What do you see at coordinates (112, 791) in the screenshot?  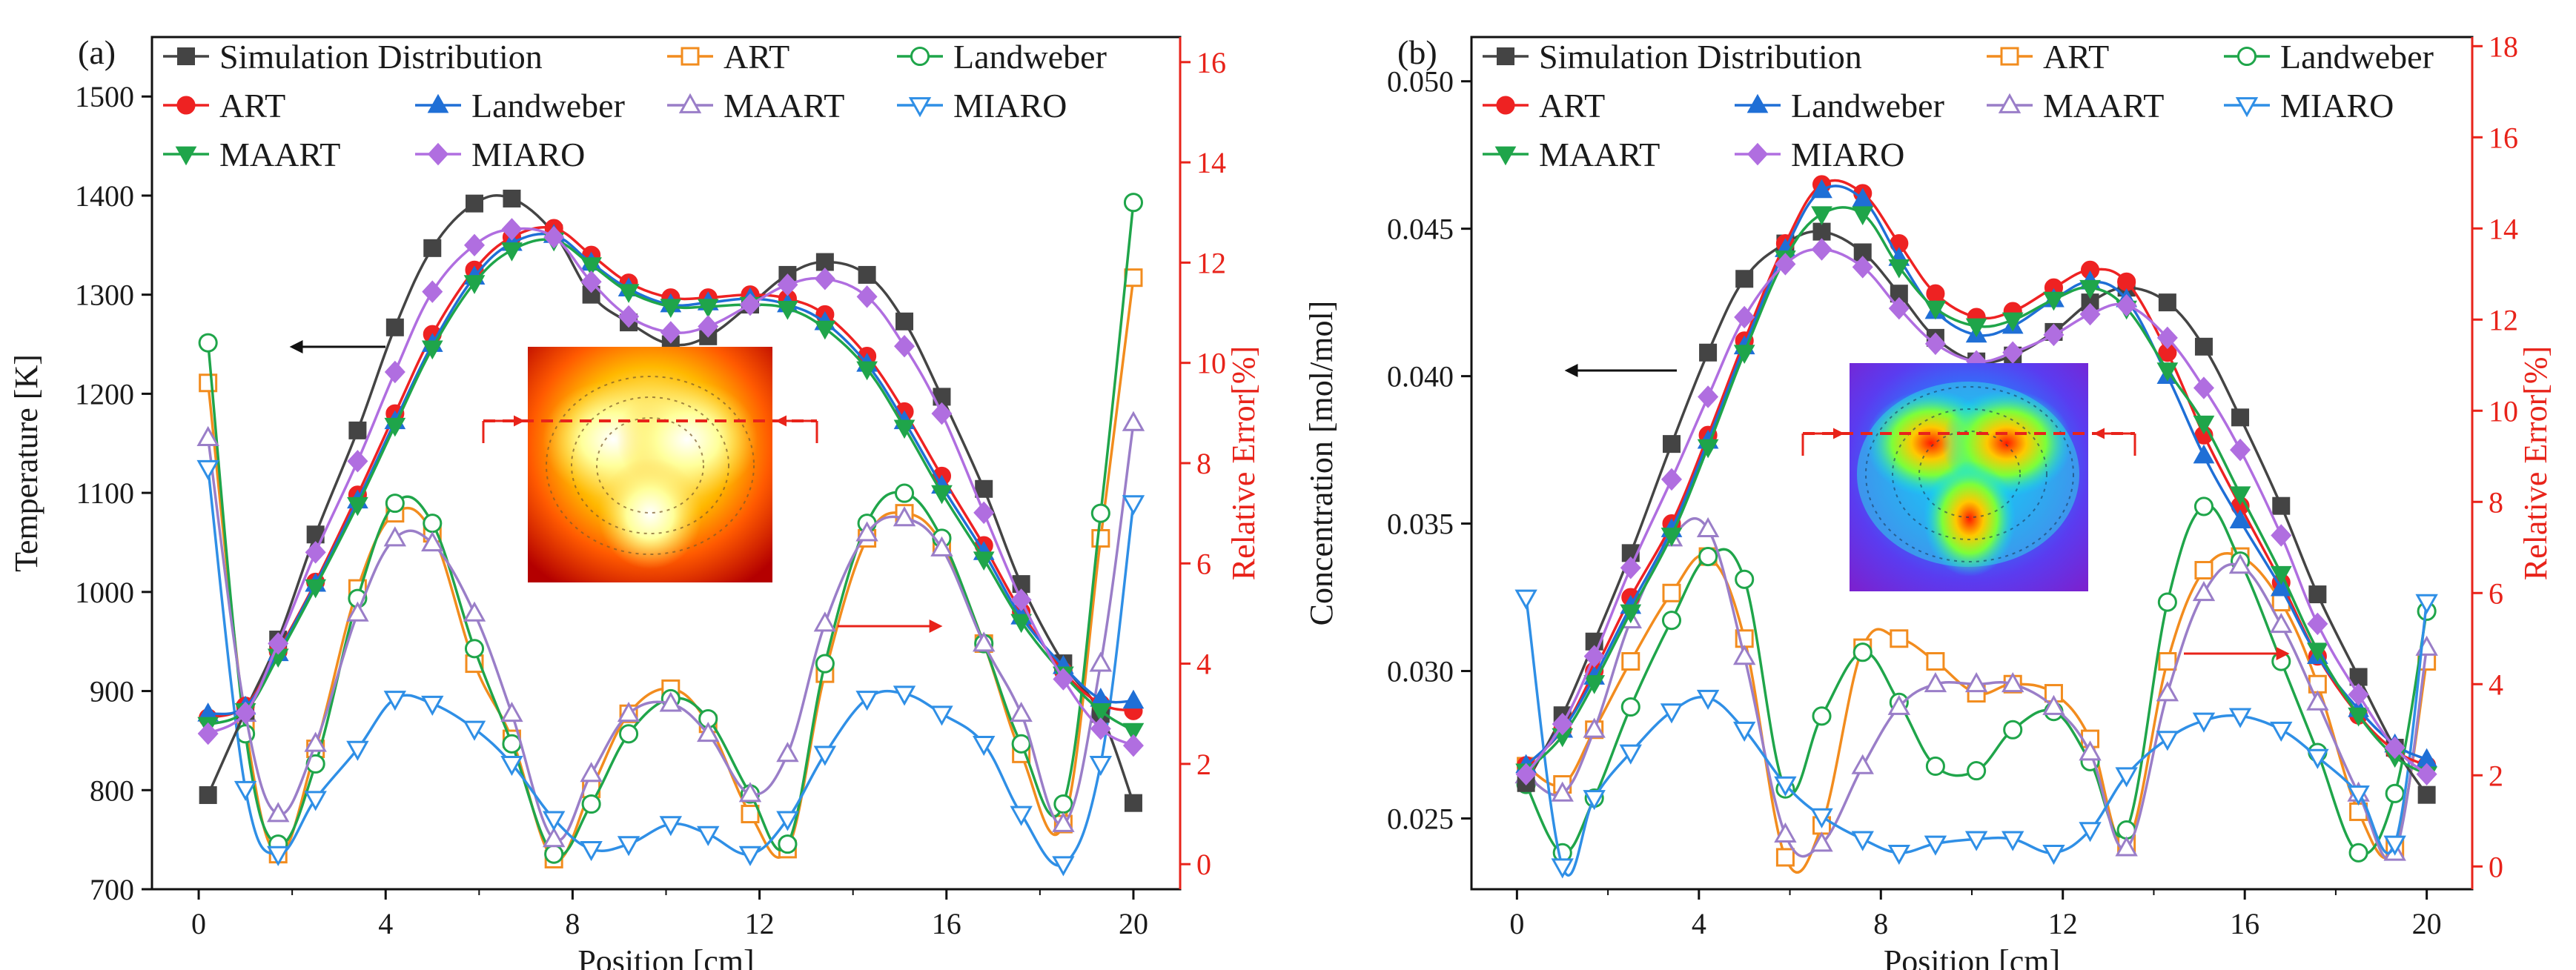 I see `y-left-tick-label: 800` at bounding box center [112, 791].